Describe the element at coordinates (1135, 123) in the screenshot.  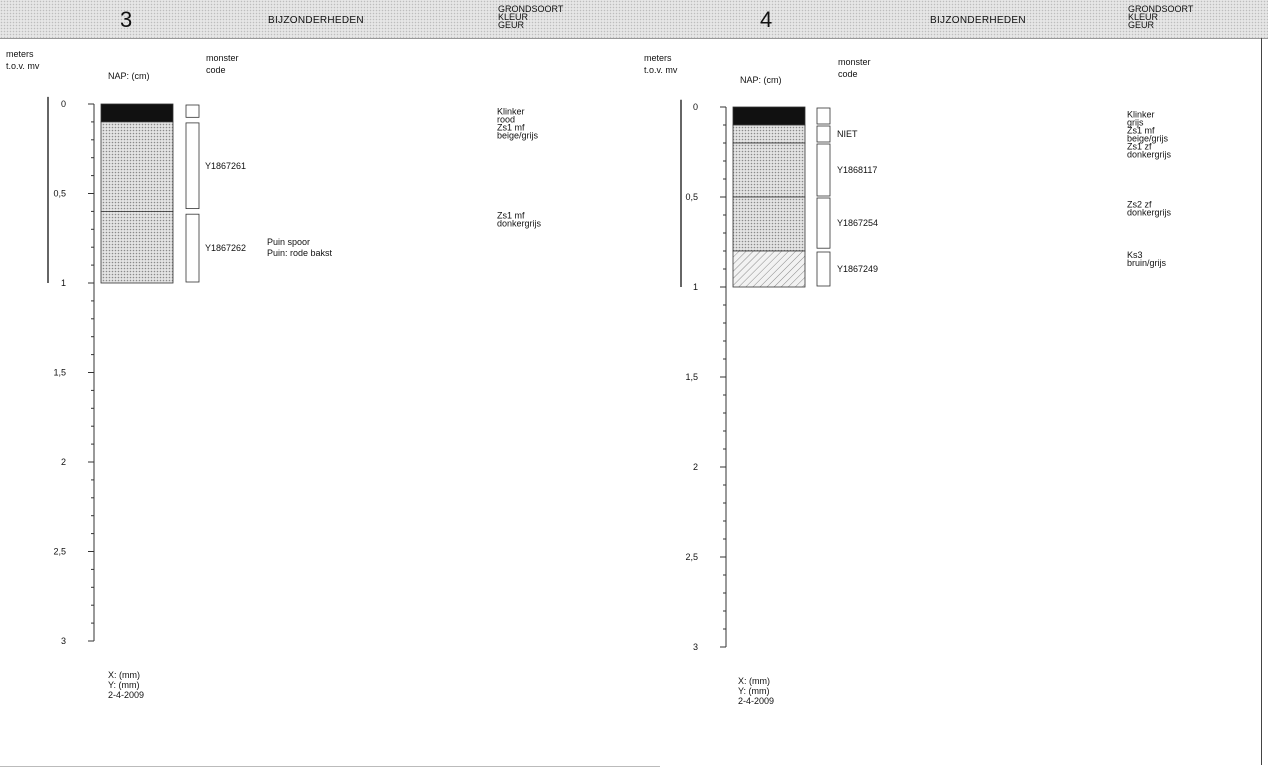
I see `soil-description-text: grijs` at that location.